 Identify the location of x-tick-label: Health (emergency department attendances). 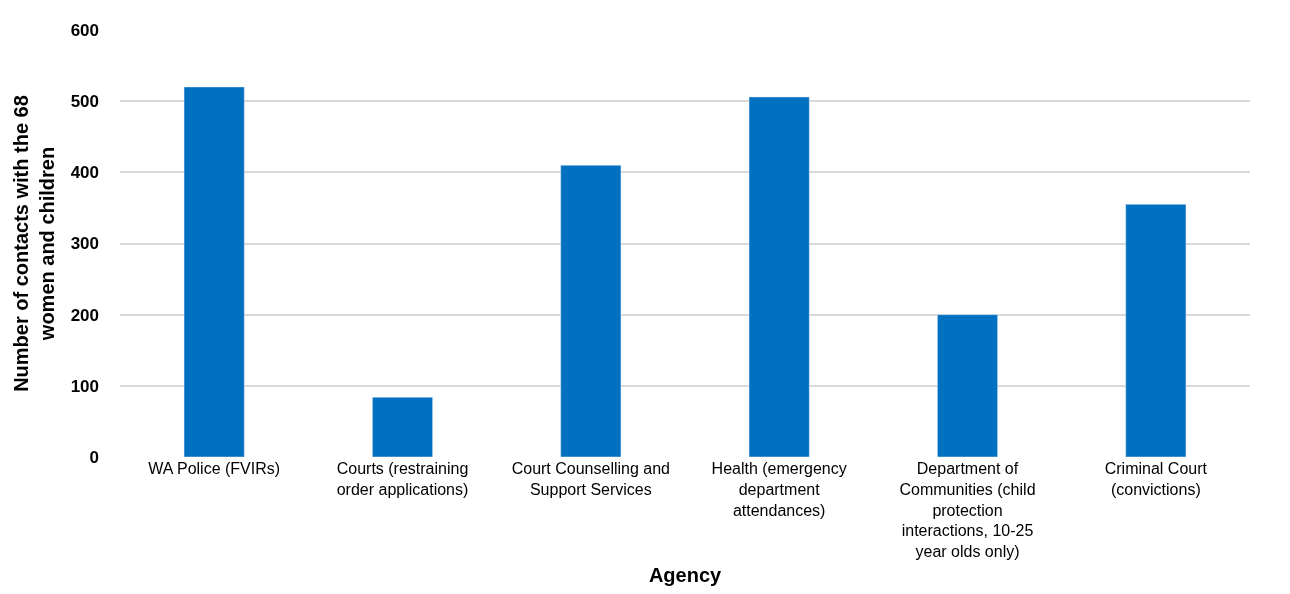
(779, 489).